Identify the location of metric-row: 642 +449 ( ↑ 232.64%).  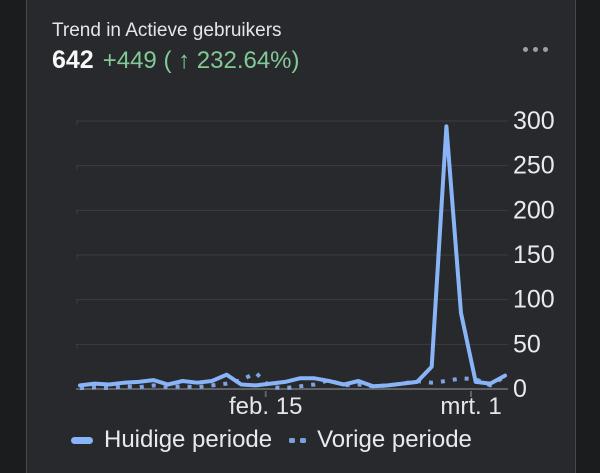
(176, 60).